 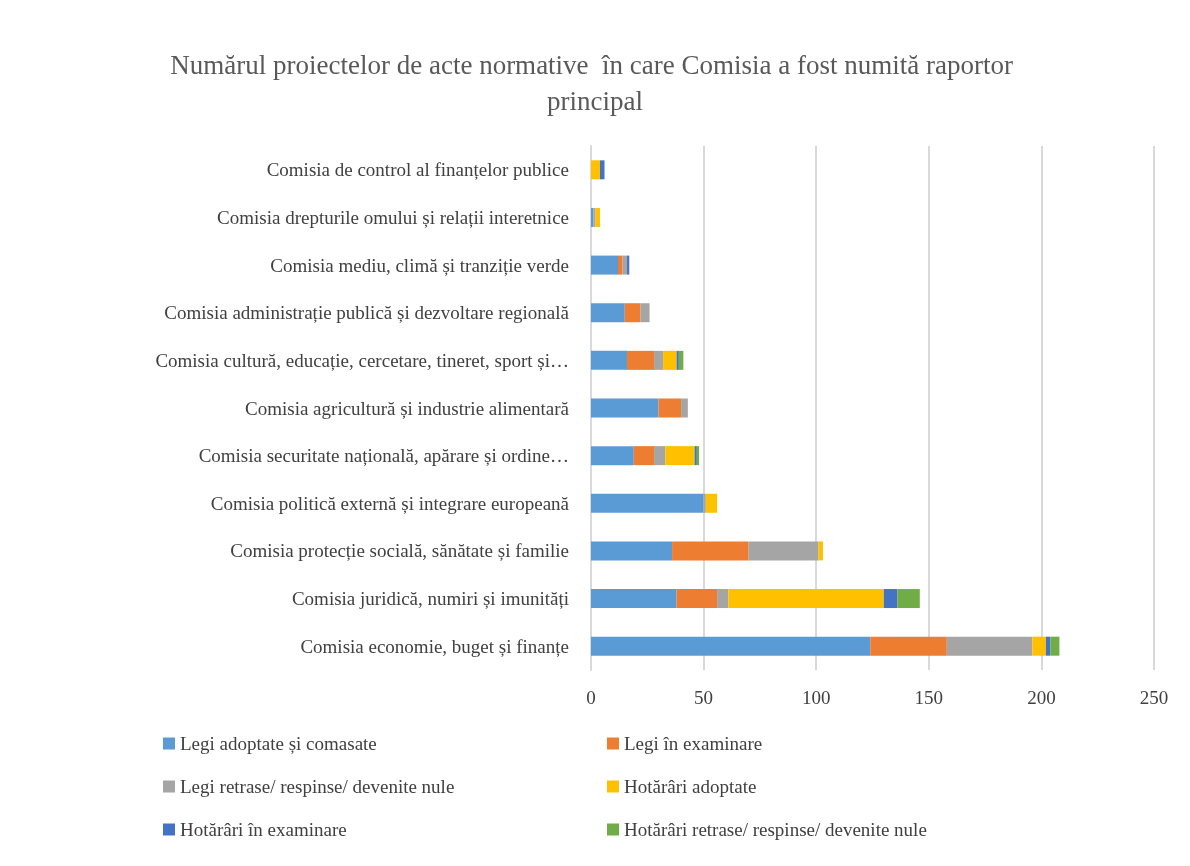 I want to click on legend-label: Hotărâri adoptate, so click(x=690, y=786).